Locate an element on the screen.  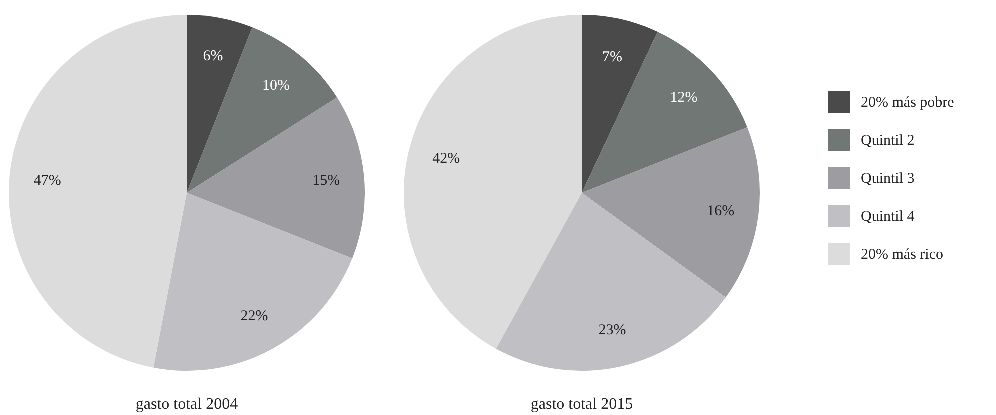
data-label: 42% is located at coordinates (446, 159).